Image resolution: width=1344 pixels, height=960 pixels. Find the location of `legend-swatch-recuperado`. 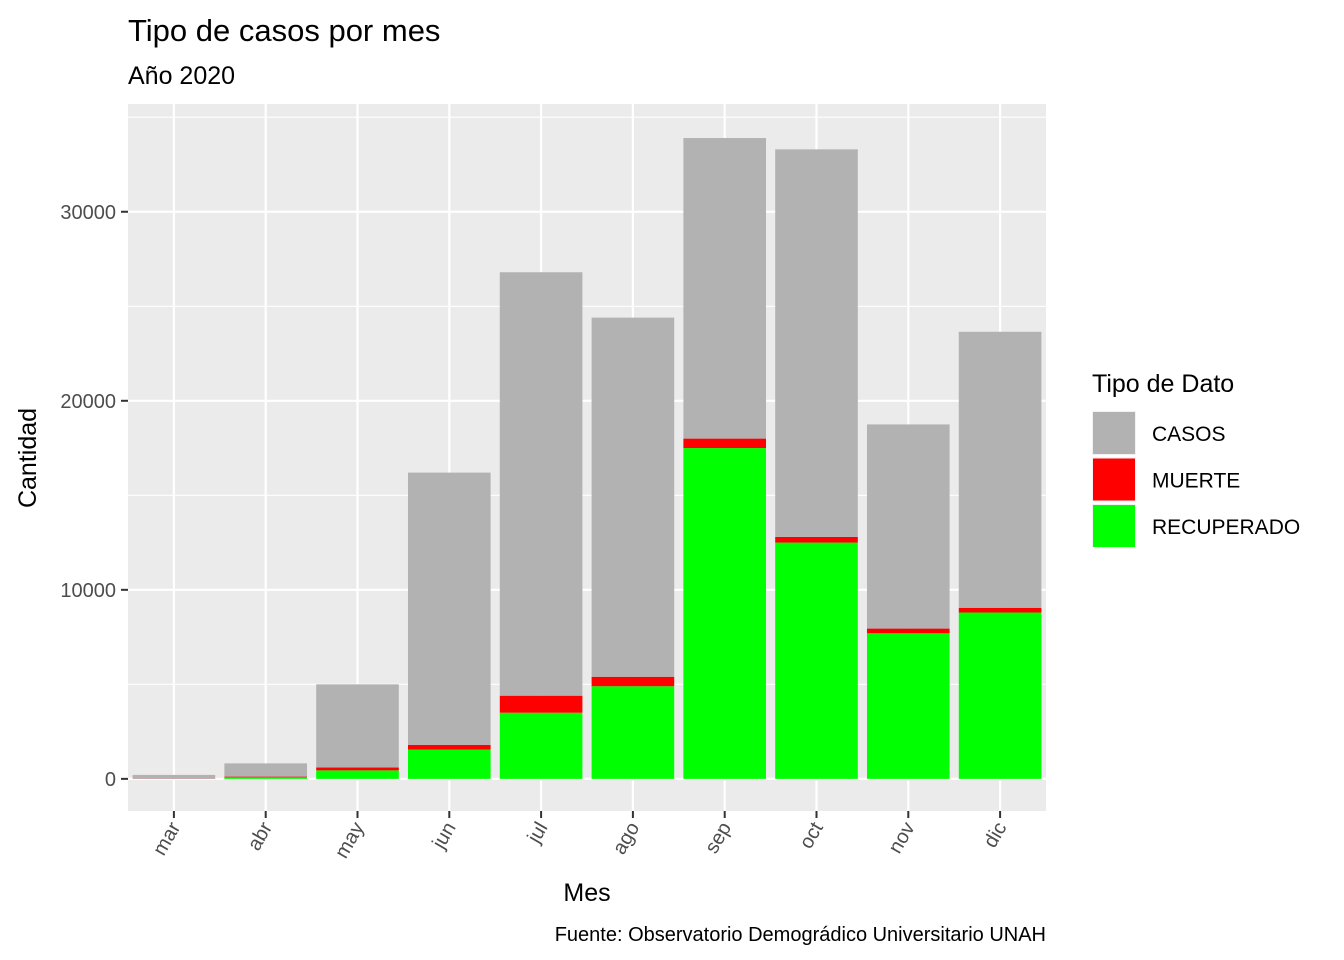

legend-swatch-recuperado is located at coordinates (1114, 526).